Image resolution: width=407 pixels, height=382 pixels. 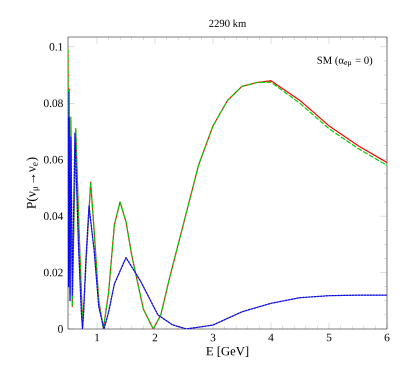 What do you see at coordinates (53, 160) in the screenshot?
I see `y-tick-label: 0.06` at bounding box center [53, 160].